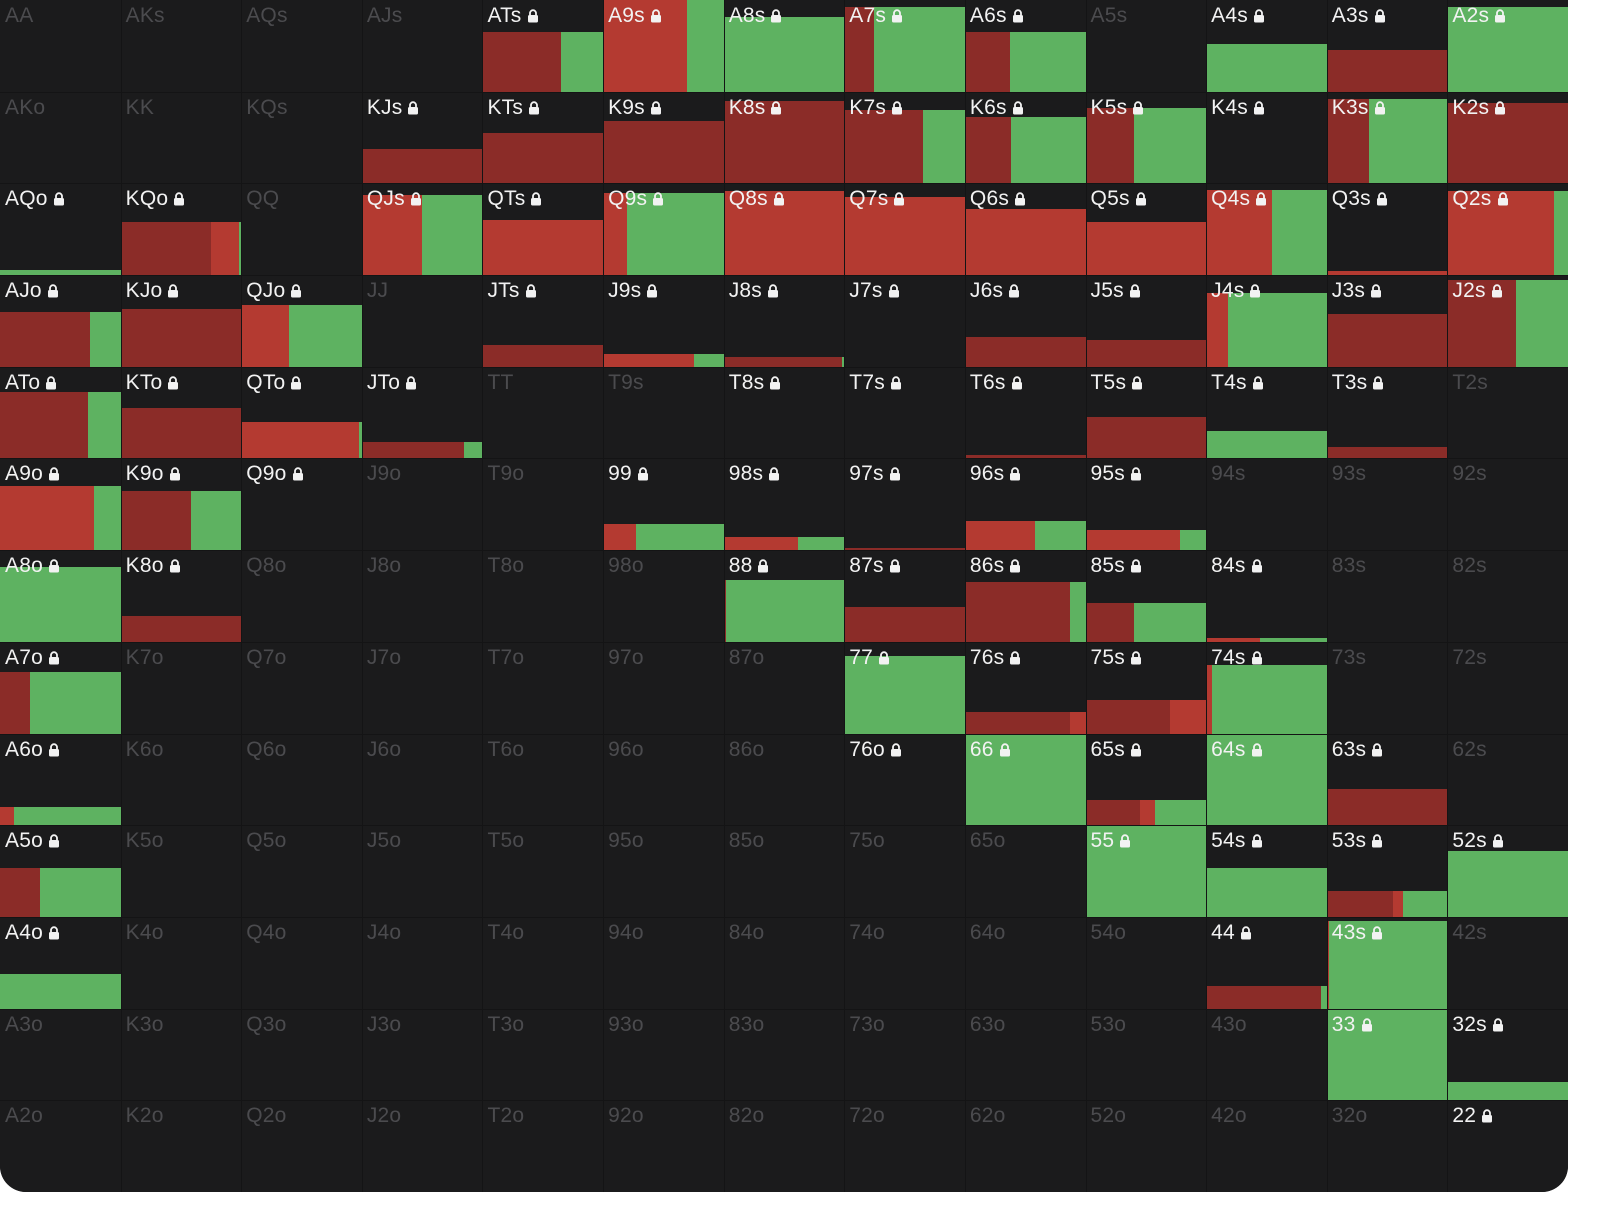  I want to click on hand-cell-tt: TT, so click(543, 412).